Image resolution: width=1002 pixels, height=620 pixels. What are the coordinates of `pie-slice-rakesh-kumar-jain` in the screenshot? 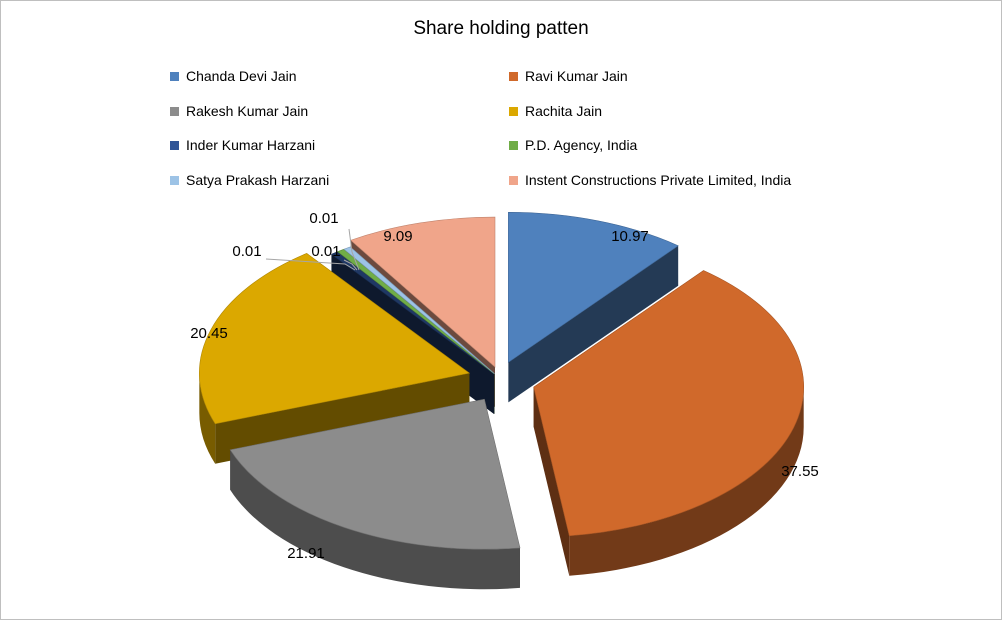 It's located at (375, 474).